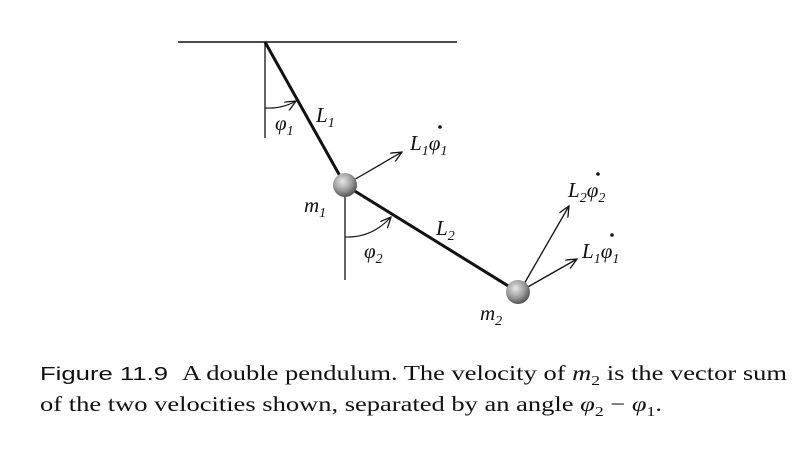 The height and width of the screenshot is (457, 800). Describe the element at coordinates (284, 125) in the screenshot. I see `label-phi1: φ1` at that location.